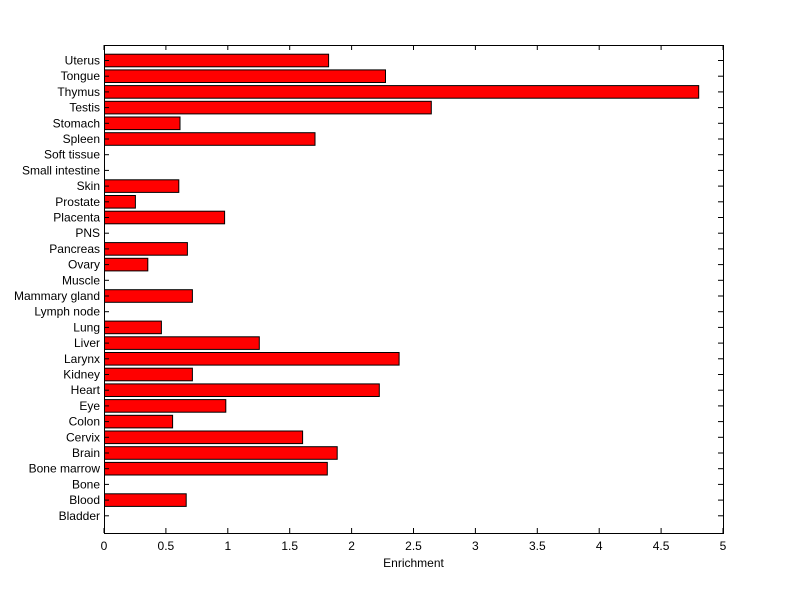 The width and height of the screenshot is (800, 599). I want to click on x-tick-label-5: 2.5, so click(413, 546).